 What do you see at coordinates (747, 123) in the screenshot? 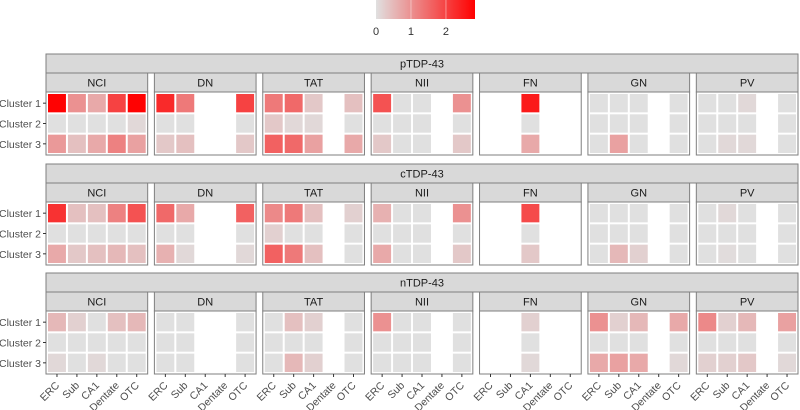
I see `heatmap-cell: pTDP-43 PV Cluster 2 CA1: 0` at bounding box center [747, 123].